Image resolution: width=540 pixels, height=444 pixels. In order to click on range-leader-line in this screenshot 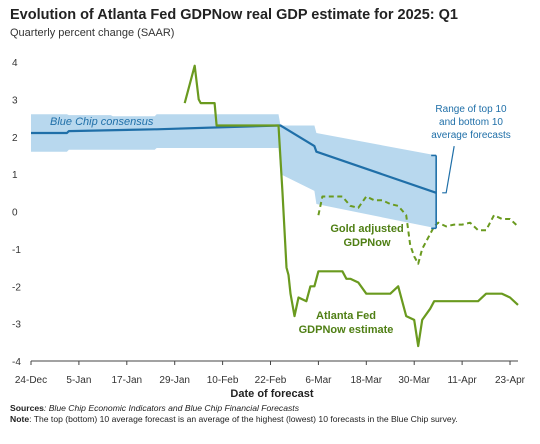, I will do `click(448, 169)`.